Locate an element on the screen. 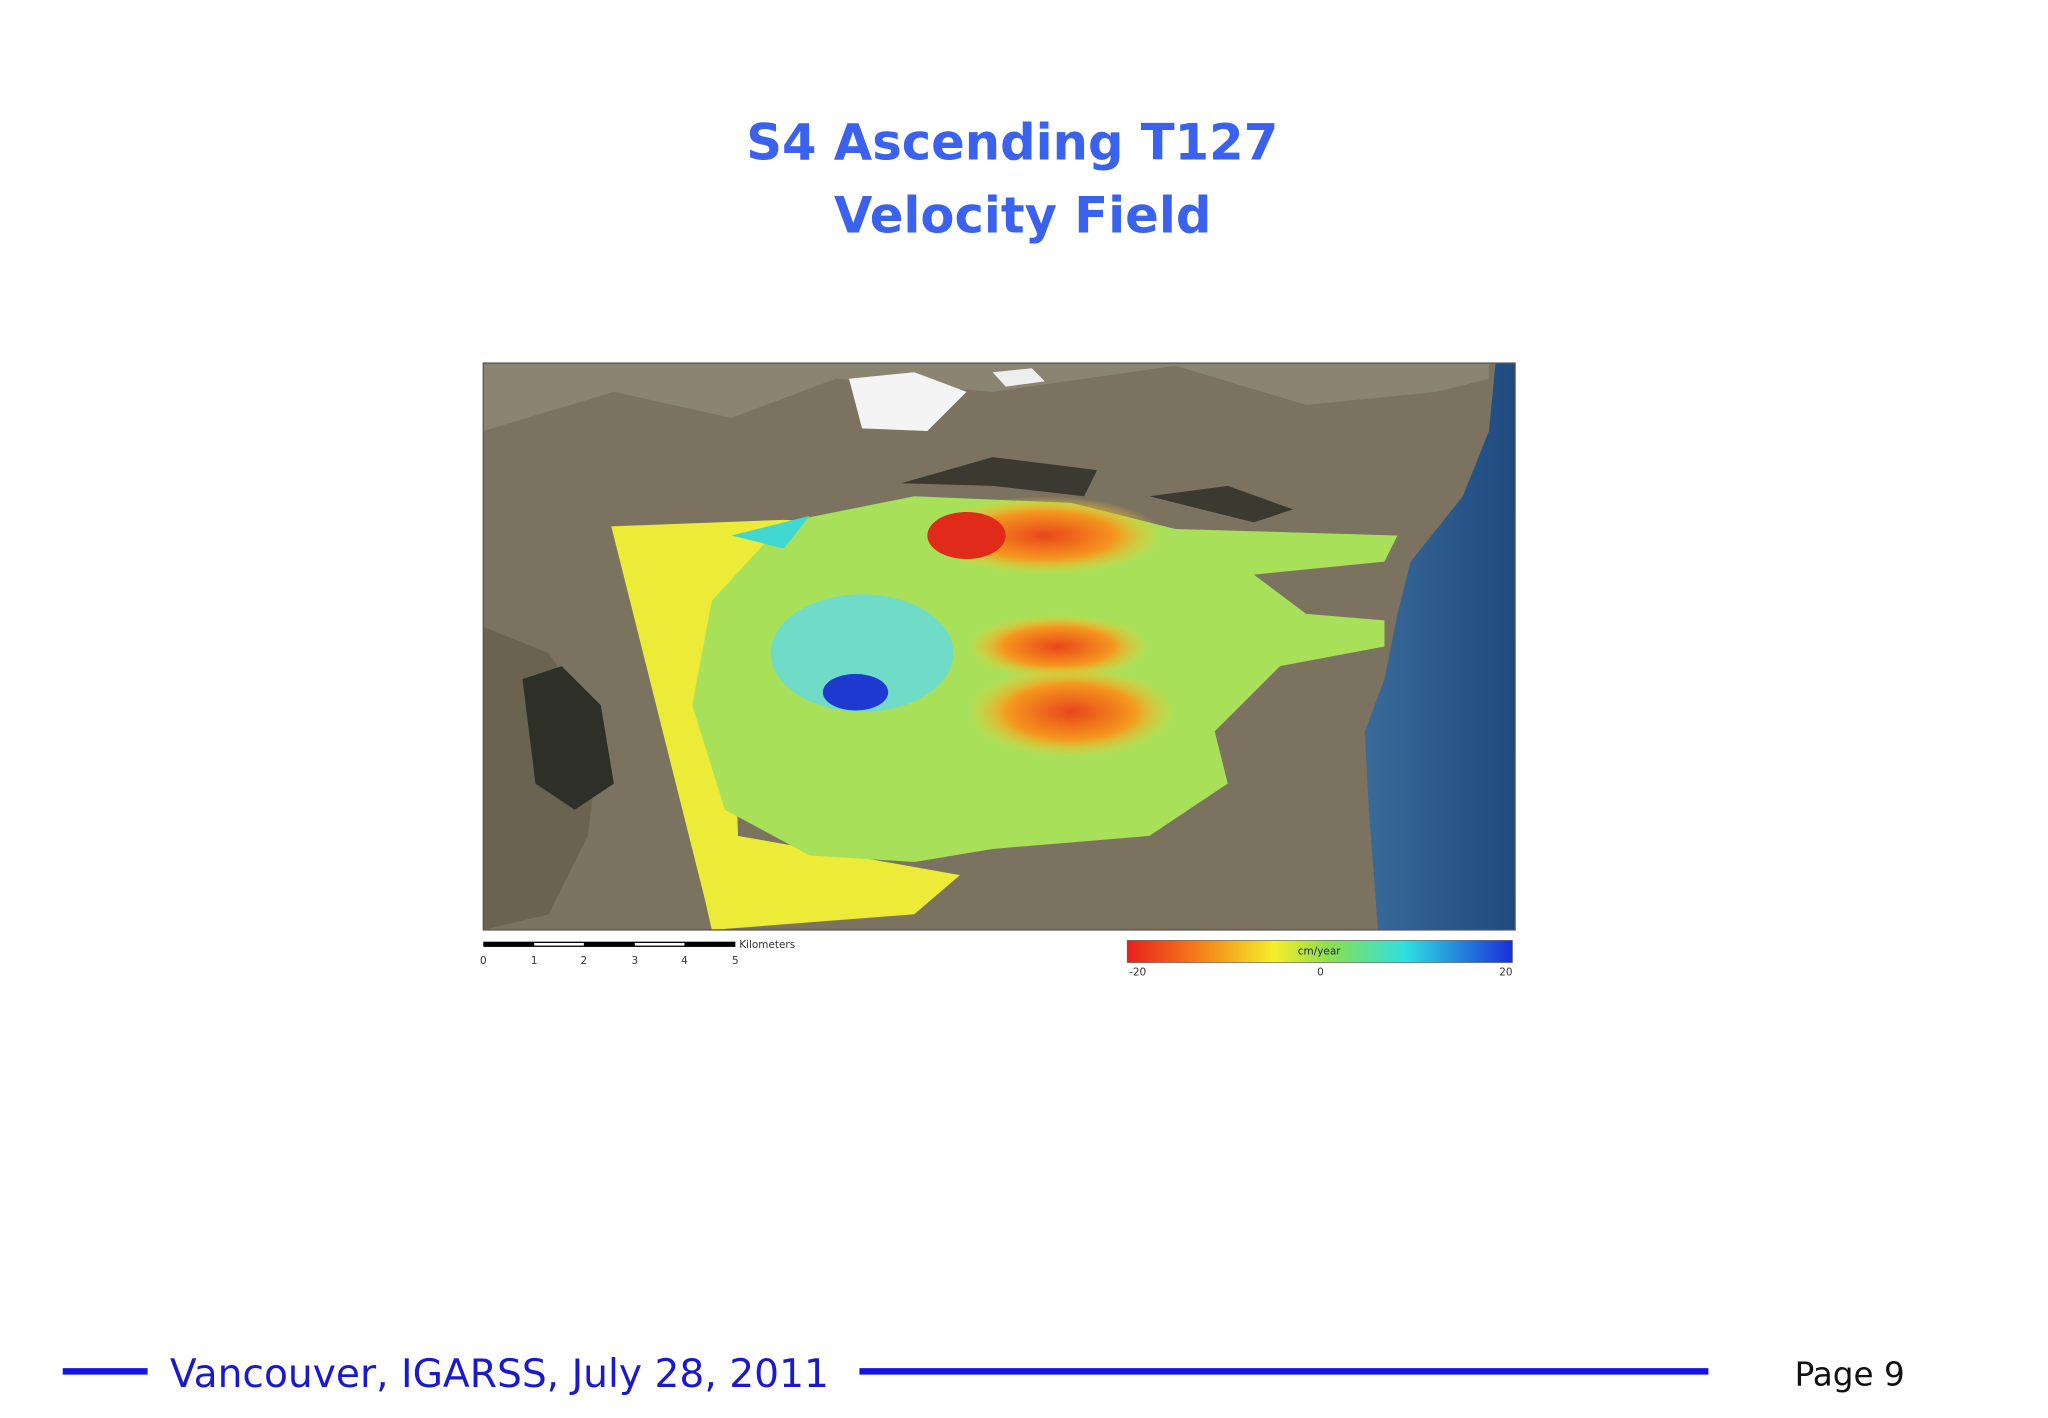  color-bar-label: -20 is located at coordinates (1137, 973).